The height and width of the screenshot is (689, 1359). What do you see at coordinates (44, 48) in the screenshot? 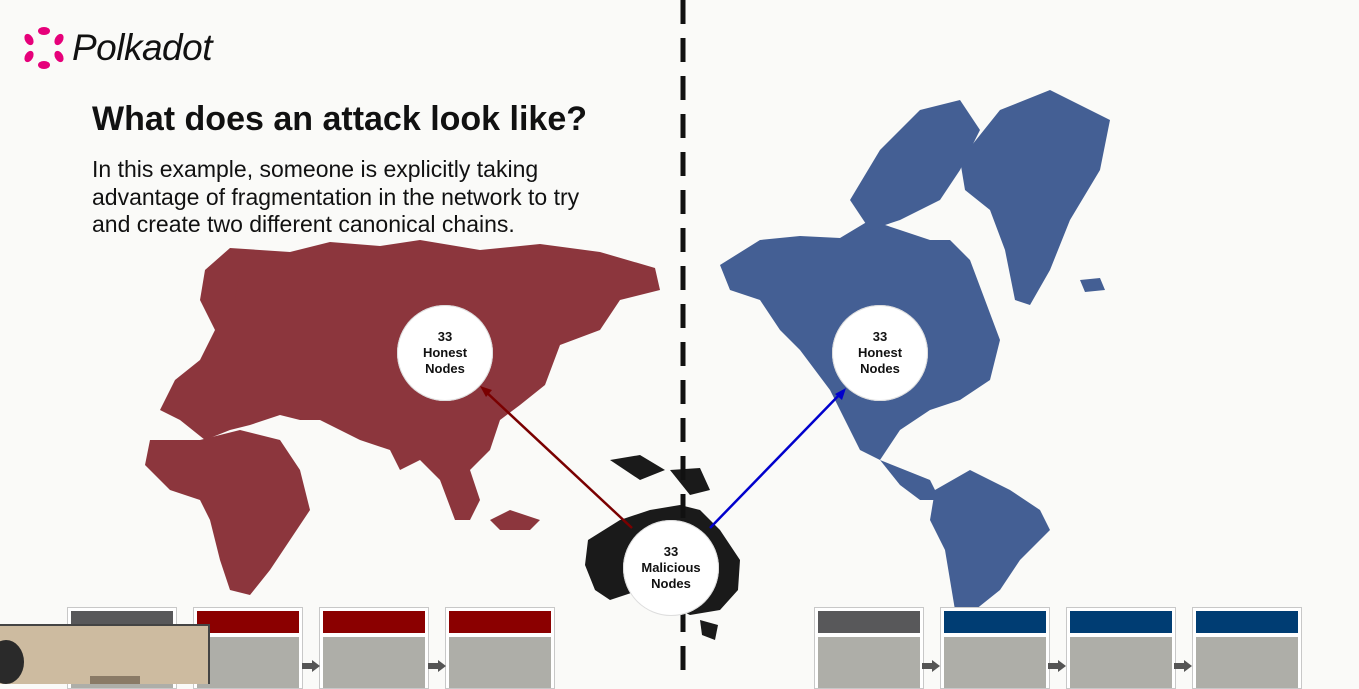
I see `polkadot-logo-icon` at bounding box center [44, 48].